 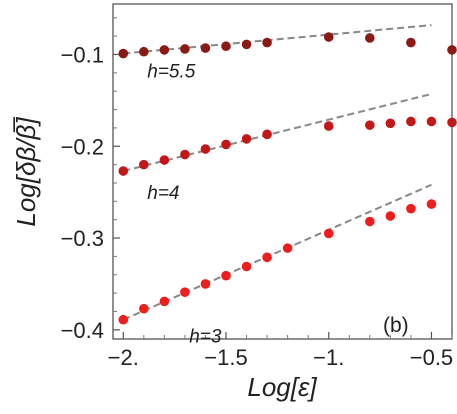 I want to click on x-axis-ticks: −2. −1.5 −1. −0.5, so click(x=280, y=351).